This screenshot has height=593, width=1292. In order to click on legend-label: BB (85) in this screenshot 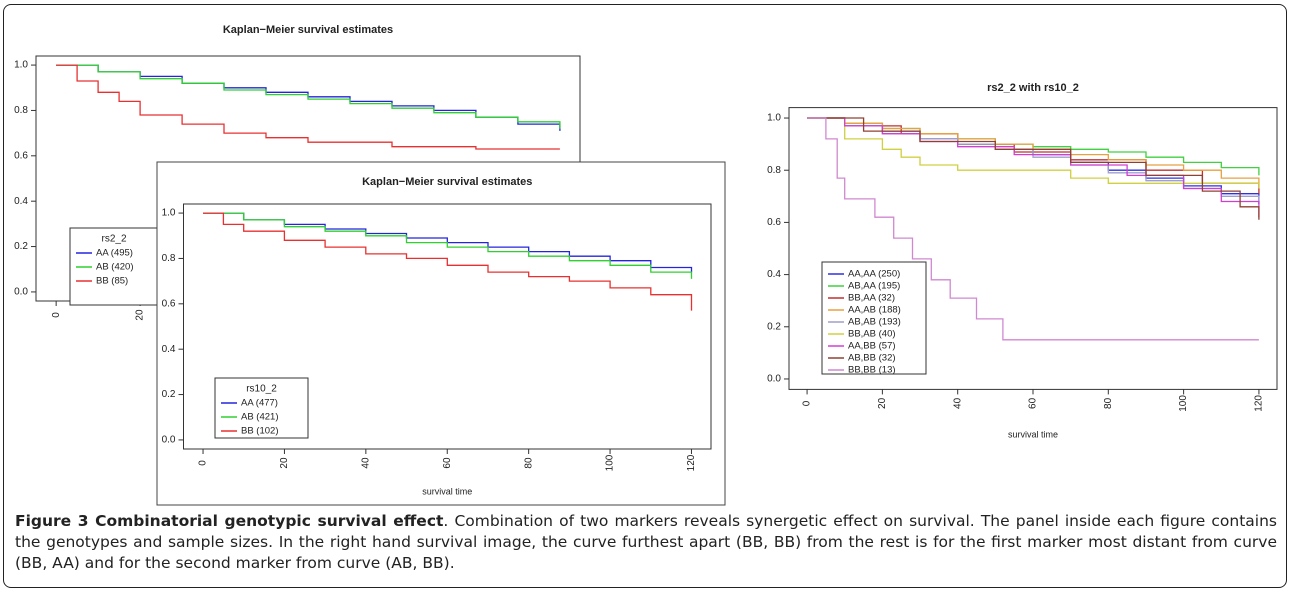, I will do `click(112, 281)`.